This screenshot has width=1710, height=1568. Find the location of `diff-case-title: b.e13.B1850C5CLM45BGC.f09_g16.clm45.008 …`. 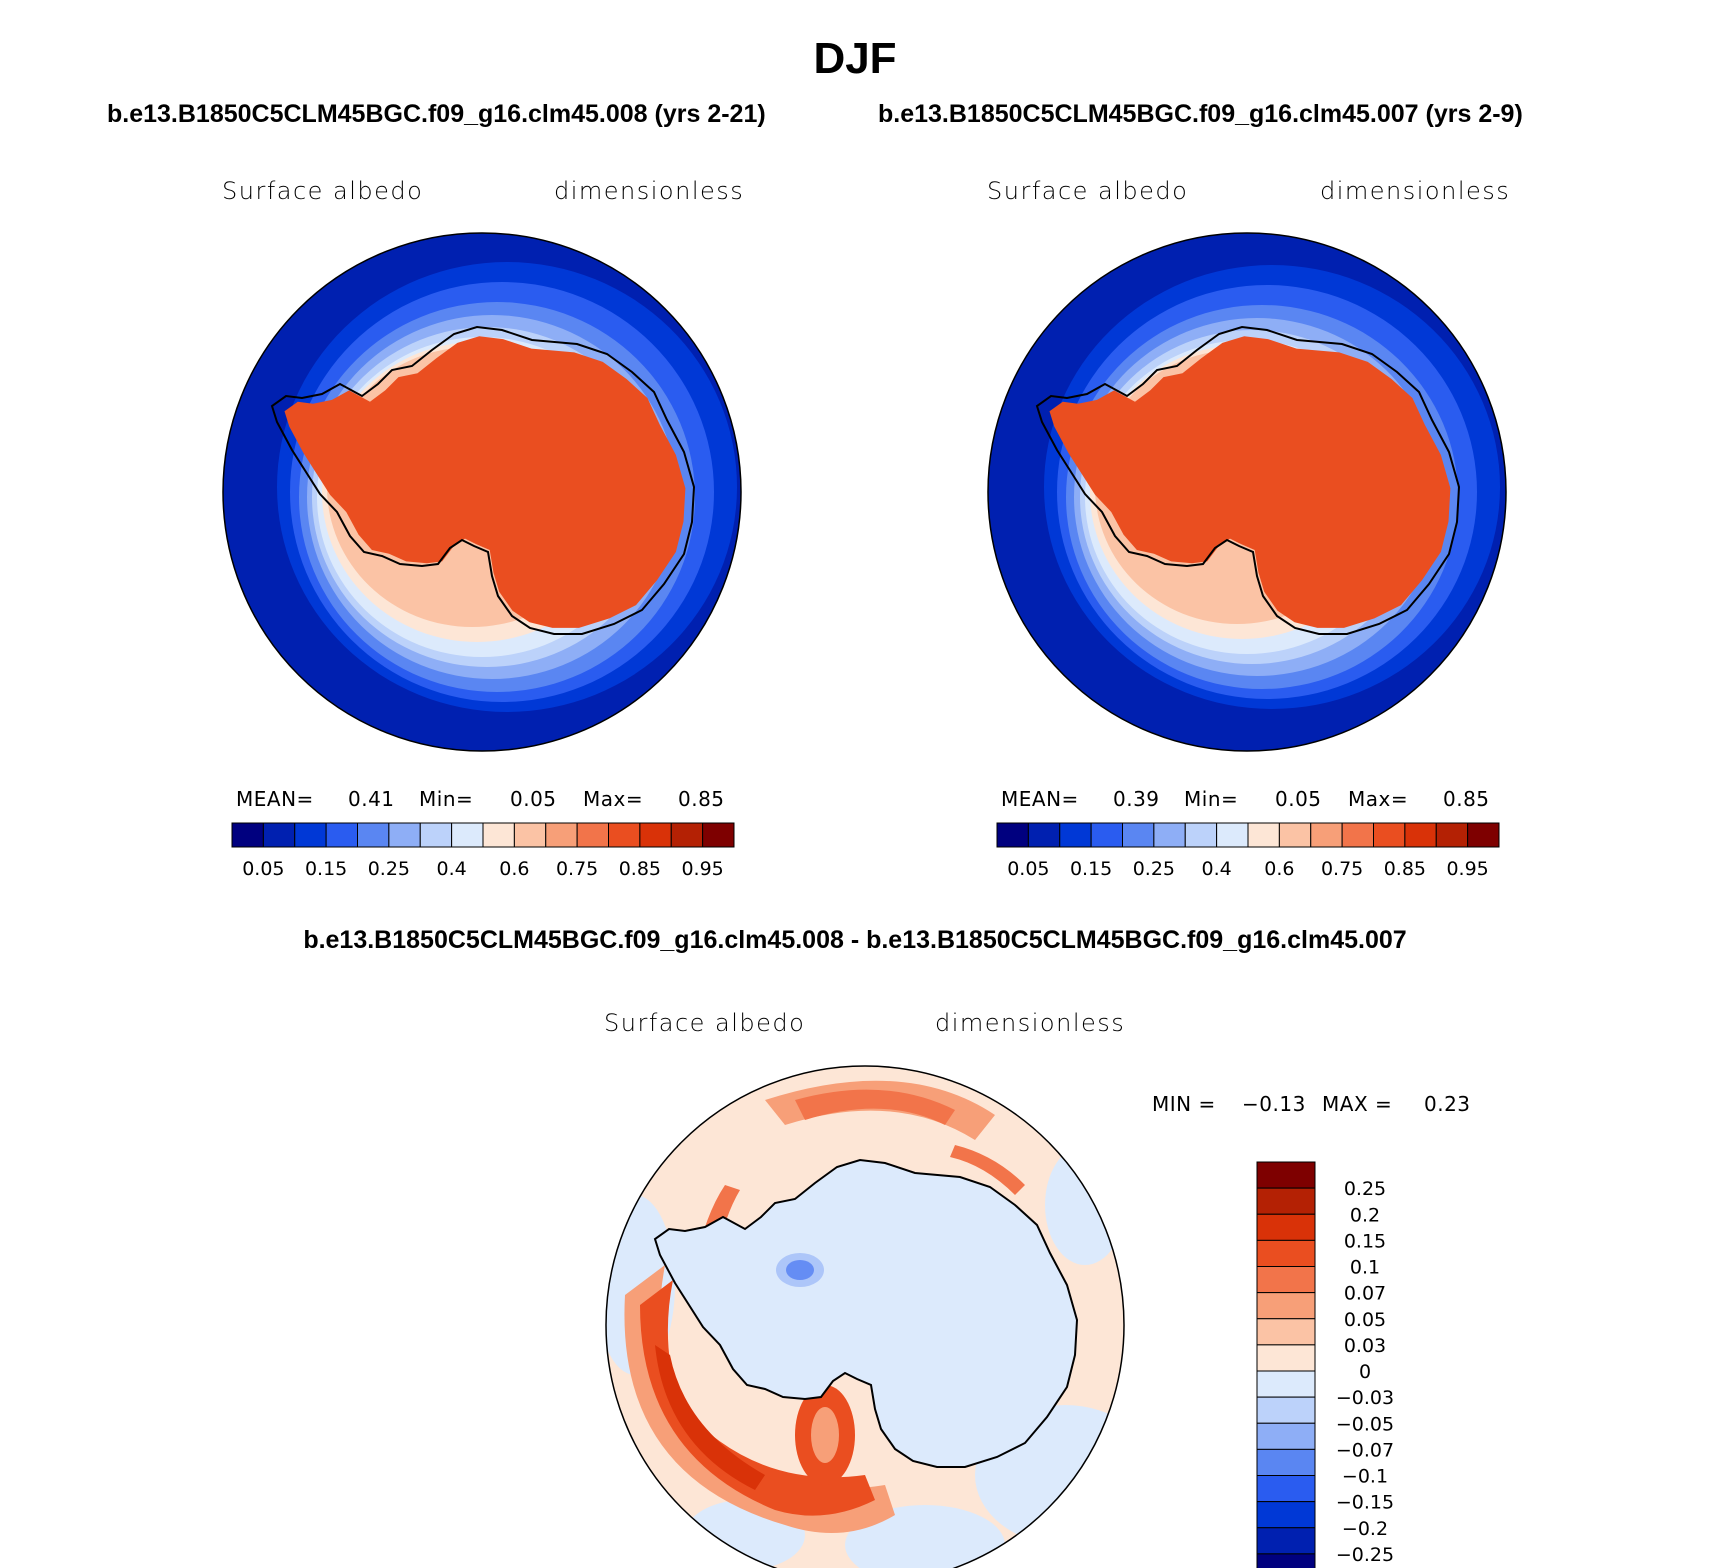

diff-case-title: b.e13.B1850C5CLM45BGC.f09_g16.clm45.008 … is located at coordinates (855, 940).